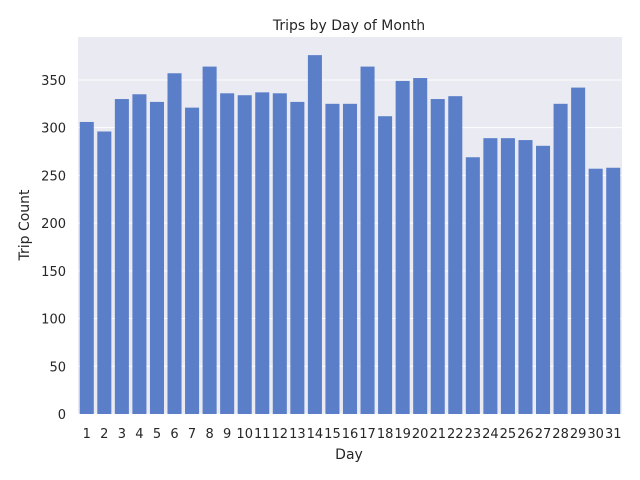  Describe the element at coordinates (53, 81) in the screenshot. I see `y-tick-label: 350` at that location.